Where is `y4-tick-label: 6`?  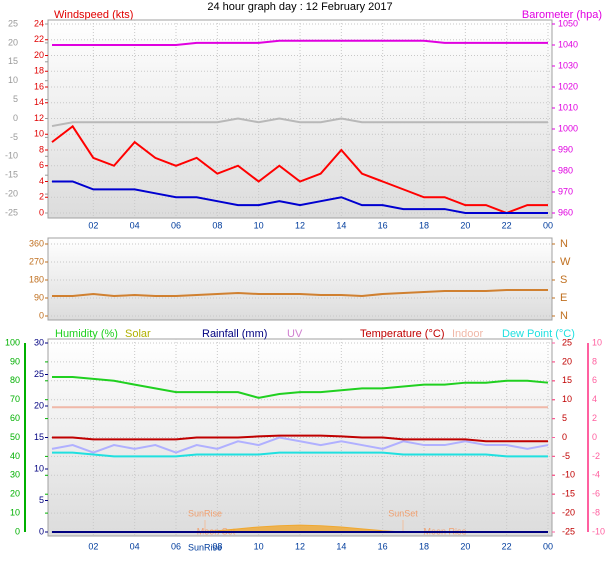 y4-tick-label: 6 is located at coordinates (594, 380).